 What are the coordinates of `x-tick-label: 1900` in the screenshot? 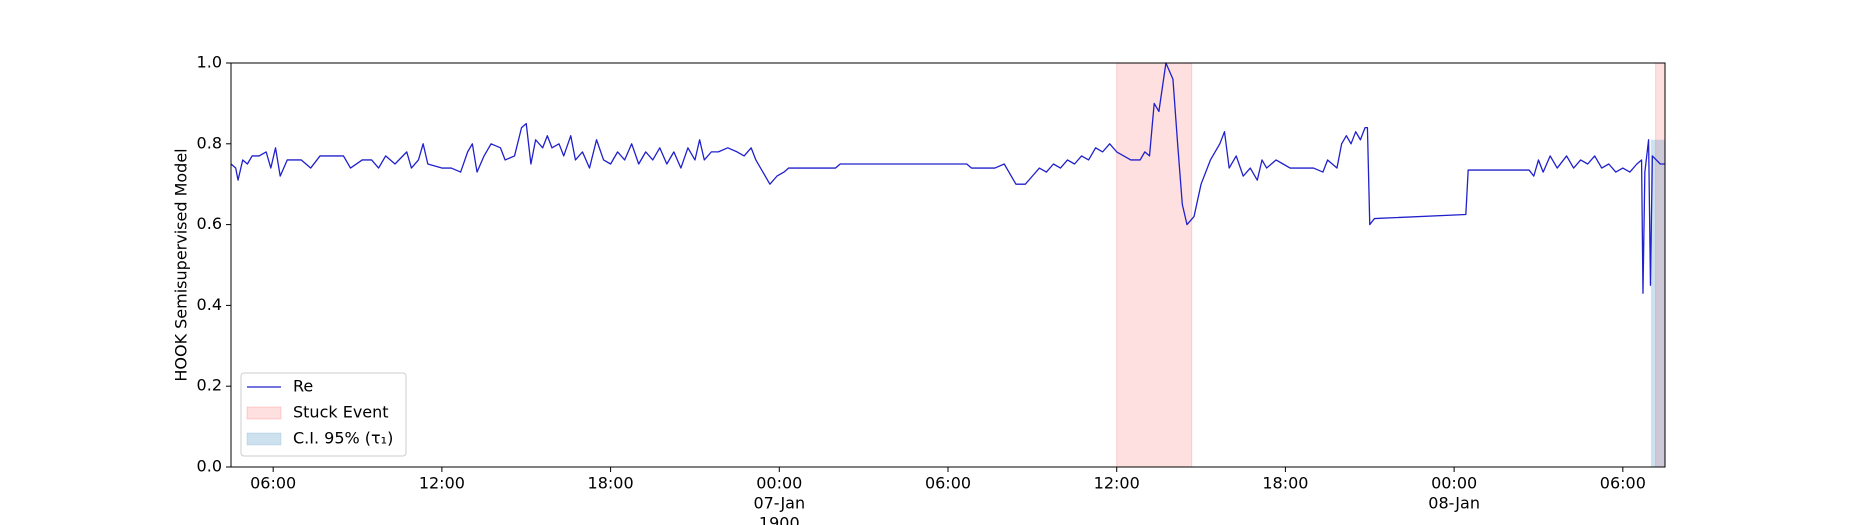 It's located at (779, 519).